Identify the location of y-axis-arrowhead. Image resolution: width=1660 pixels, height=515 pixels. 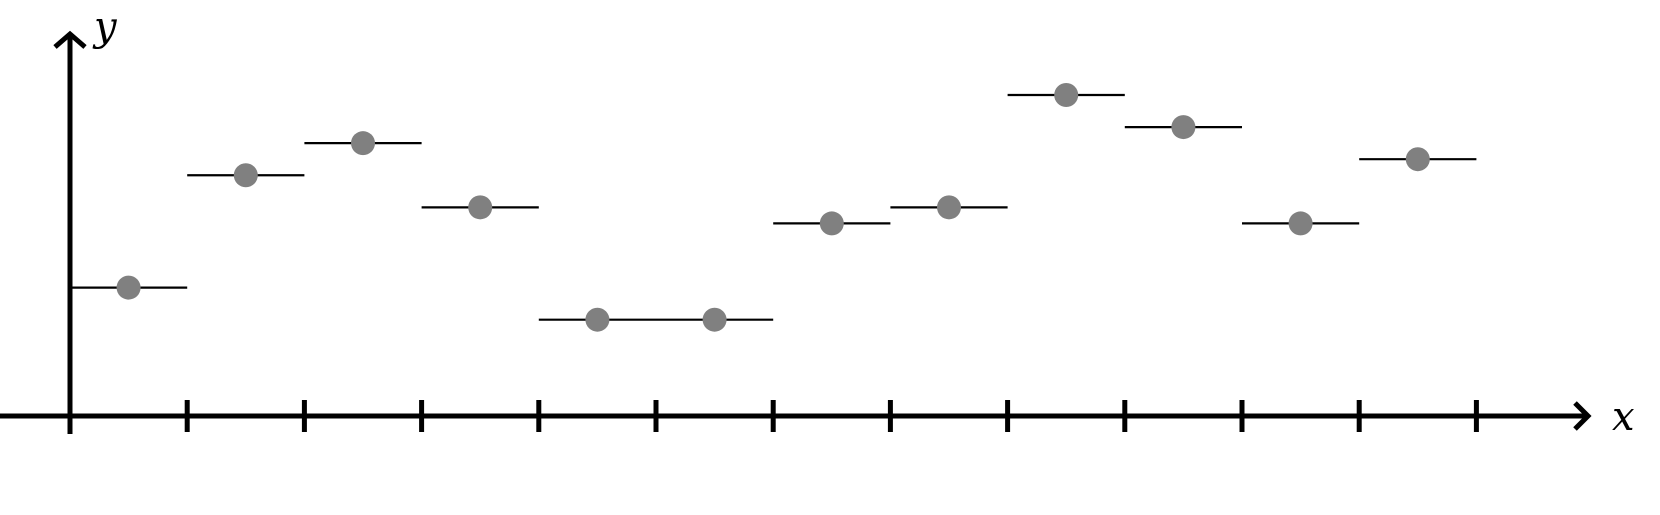
(70, 39).